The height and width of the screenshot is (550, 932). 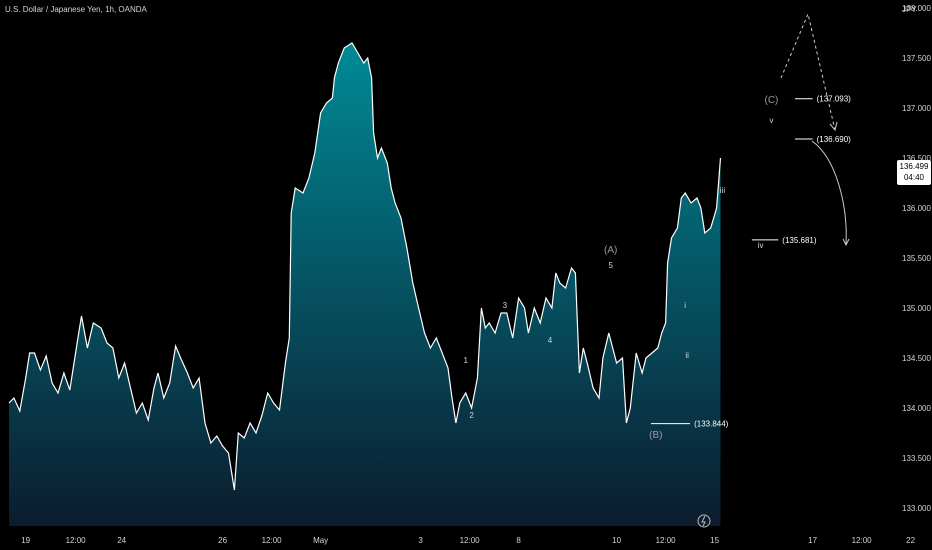 What do you see at coordinates (723, 190) in the screenshot?
I see `wave-label: iii` at bounding box center [723, 190].